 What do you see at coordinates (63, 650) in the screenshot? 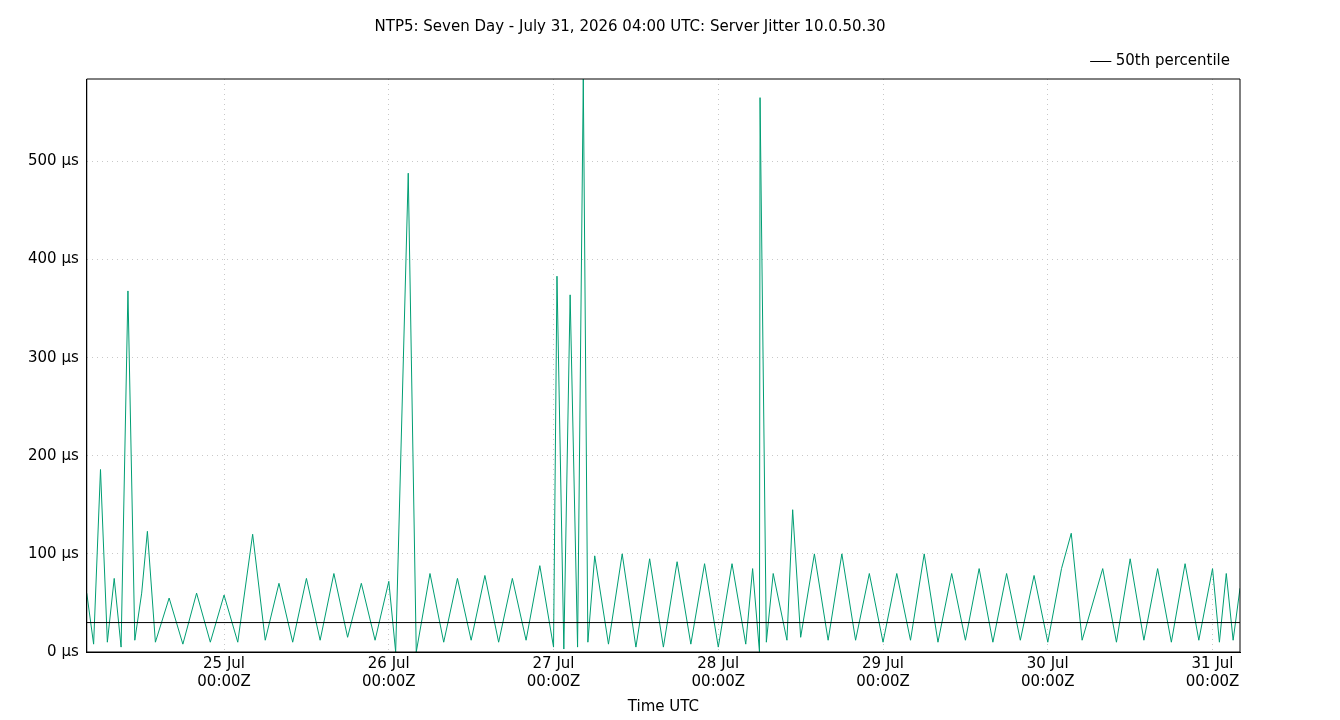
I see `y-tick-label: 0 µs` at bounding box center [63, 650].